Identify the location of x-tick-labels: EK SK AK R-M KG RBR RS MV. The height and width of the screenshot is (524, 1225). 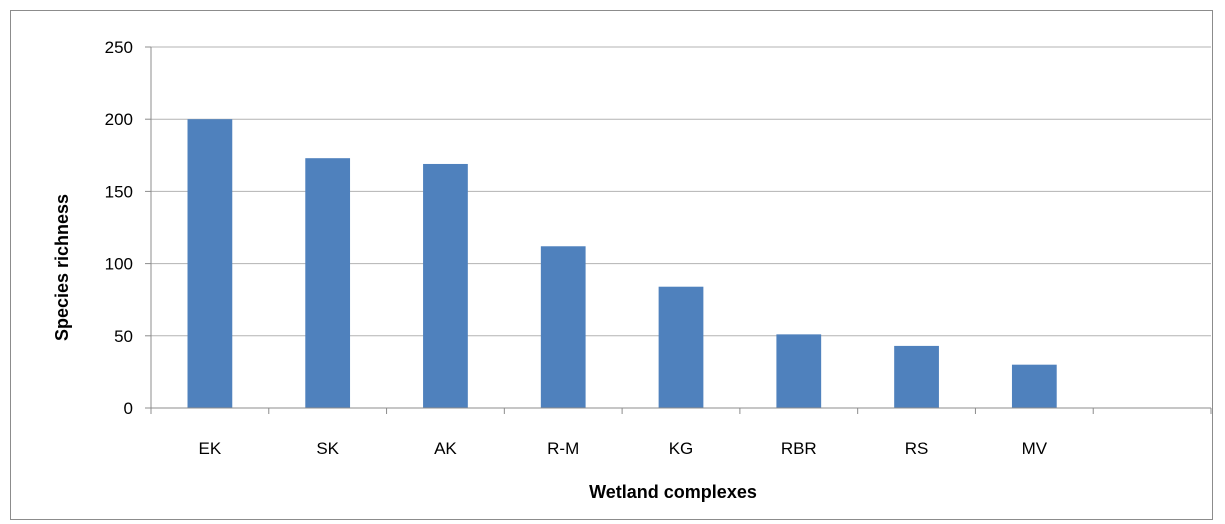
(623, 448).